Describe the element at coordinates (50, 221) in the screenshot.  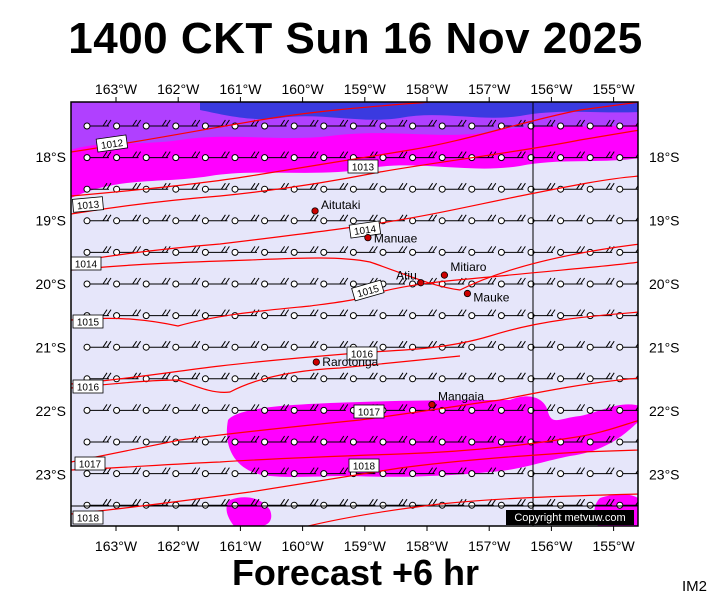
I see `lat-label-left: 19°S` at that location.